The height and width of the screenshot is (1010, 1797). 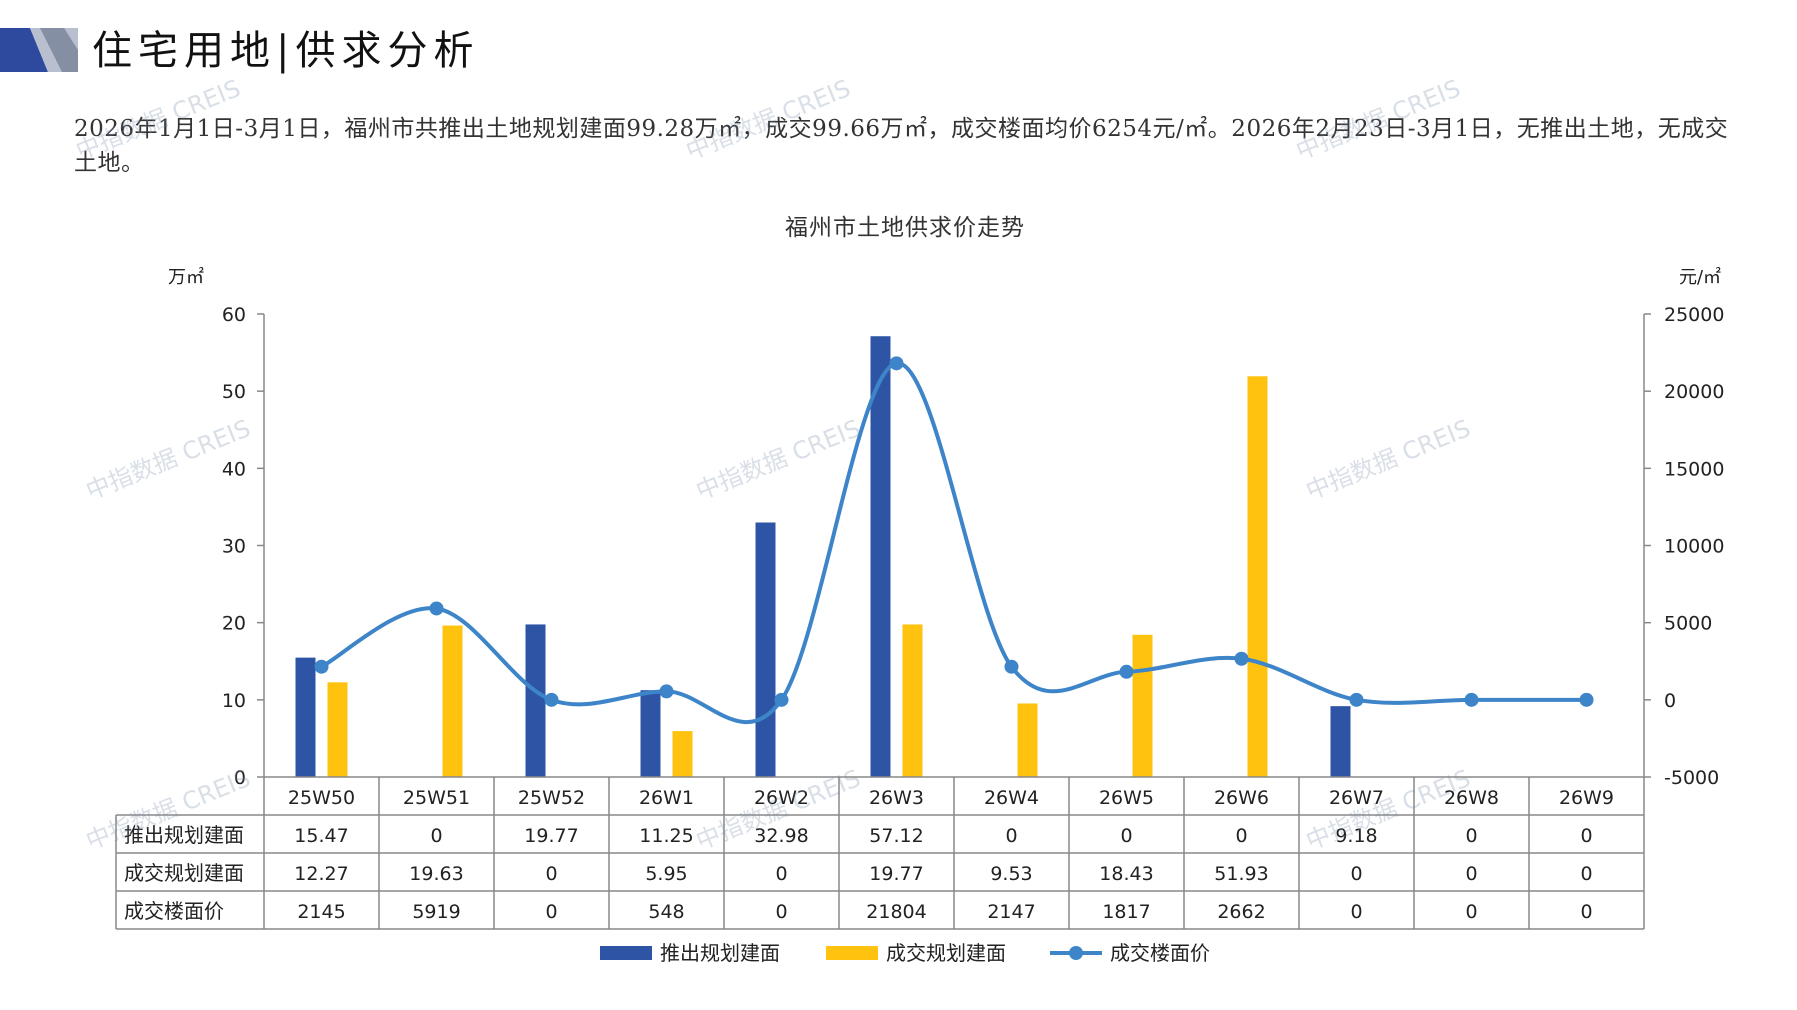 I want to click on data-label: 2145, so click(x=321, y=912).